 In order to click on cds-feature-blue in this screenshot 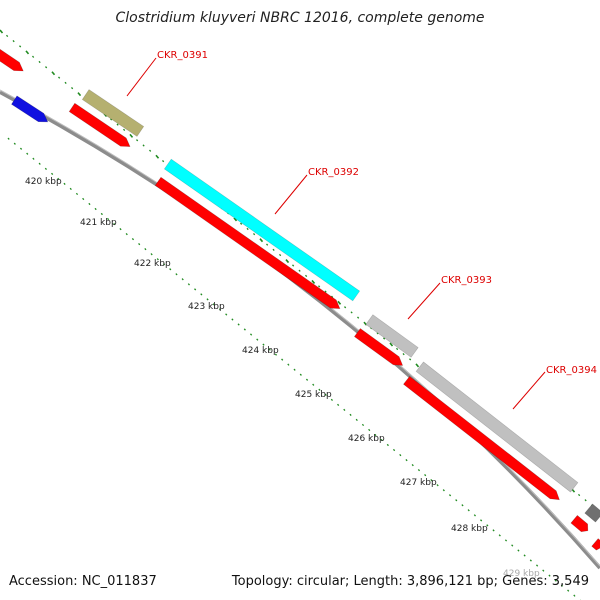, I will do `click(31, 110)`.